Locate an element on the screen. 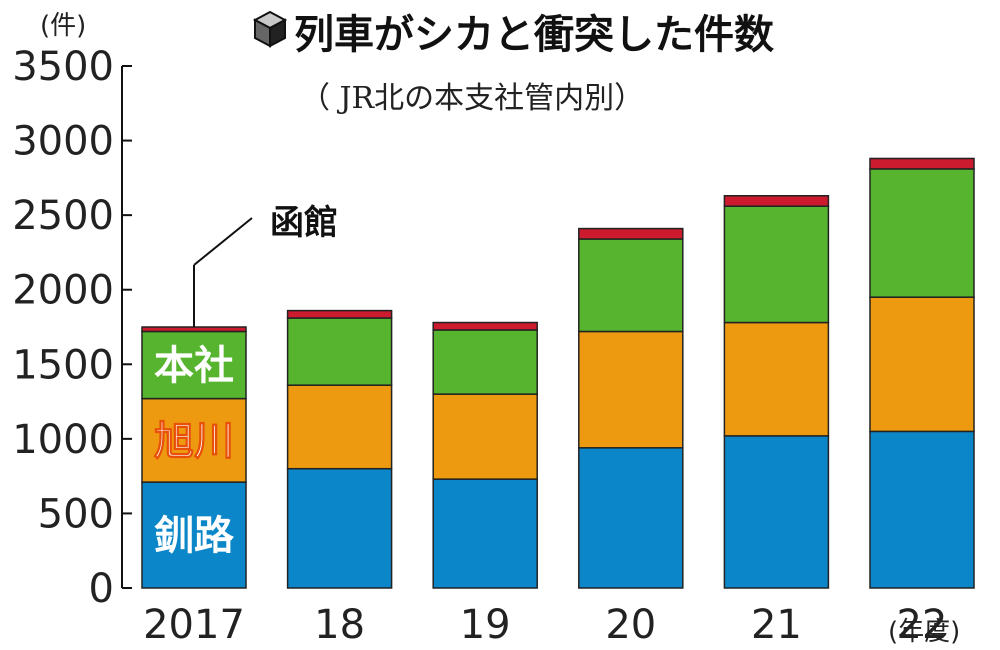 The height and width of the screenshot is (650, 1000). bar-segment-18-釧路 is located at coordinates (339, 528).